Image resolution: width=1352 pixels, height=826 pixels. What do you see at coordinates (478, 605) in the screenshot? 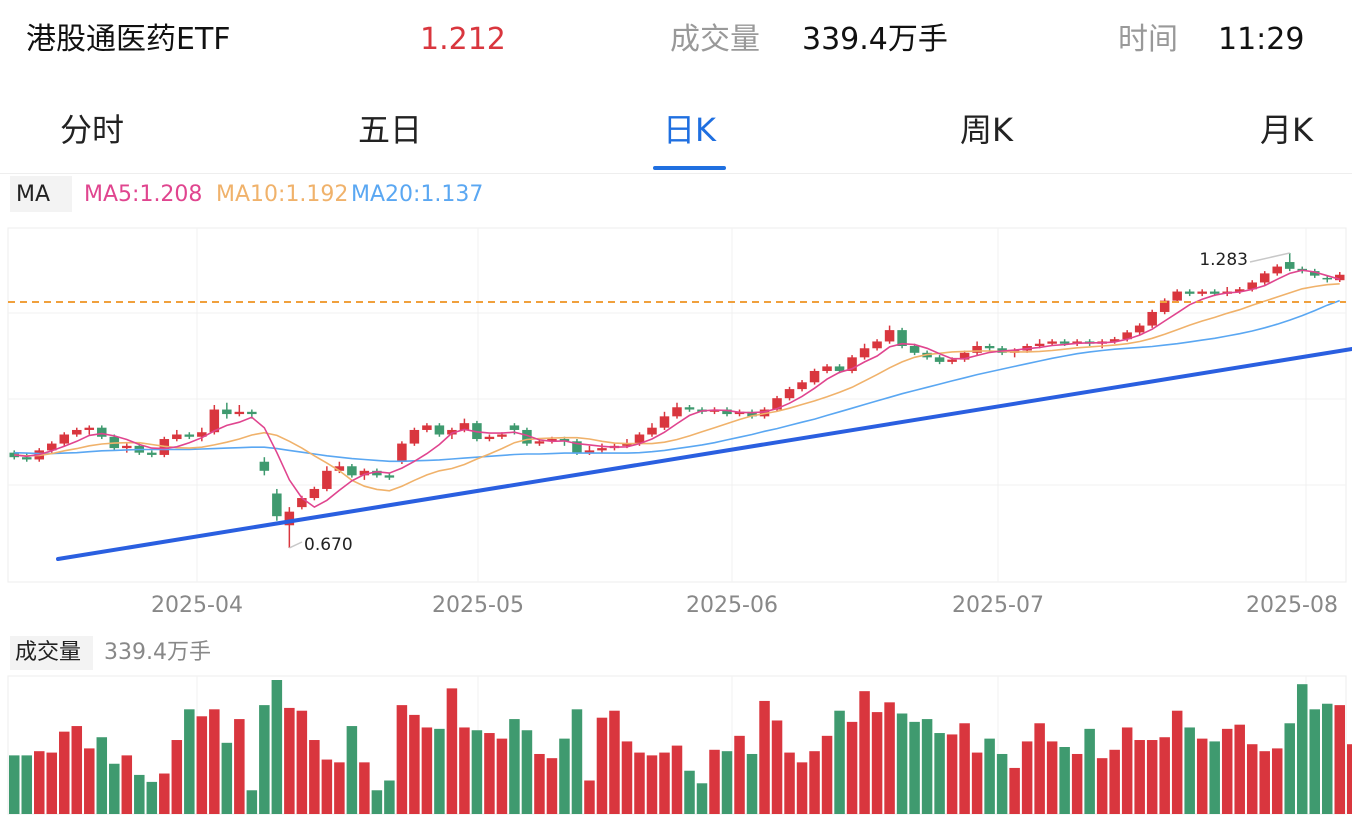
I see `x-tick-label: 2025-05` at bounding box center [478, 605].